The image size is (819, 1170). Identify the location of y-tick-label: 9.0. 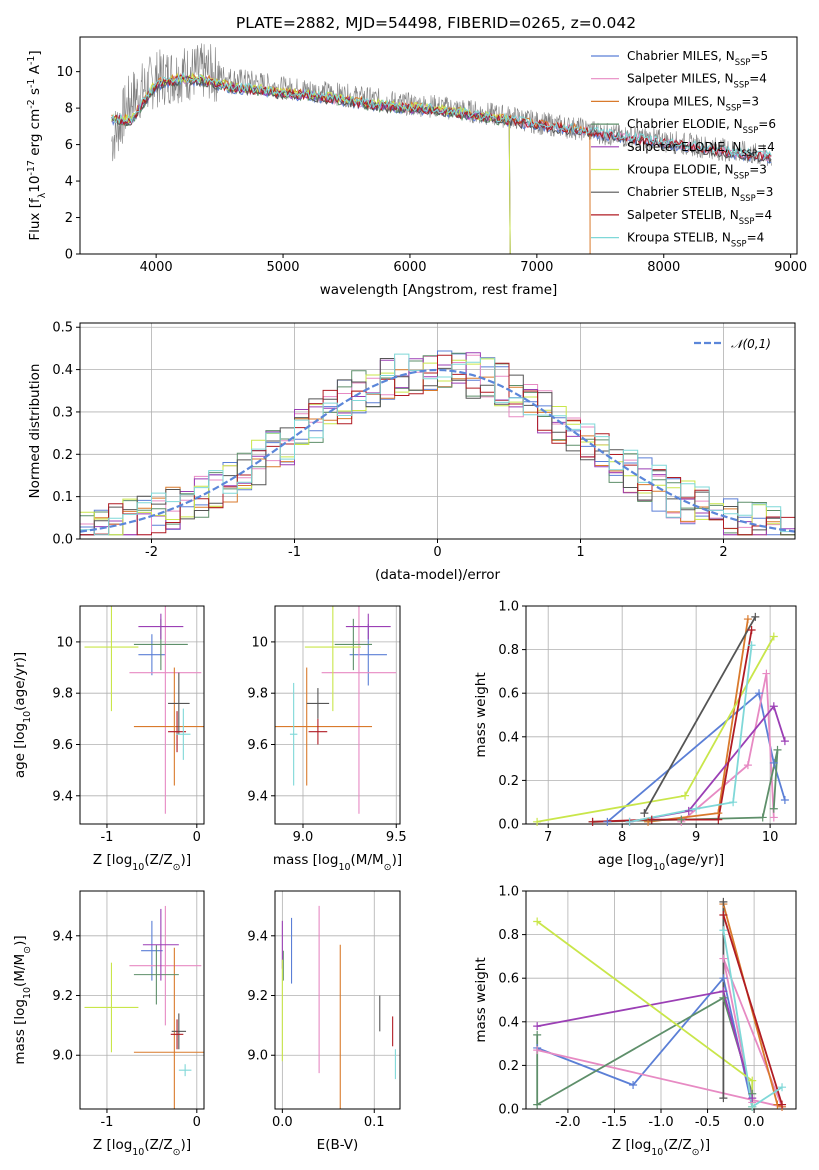
(257, 1056).